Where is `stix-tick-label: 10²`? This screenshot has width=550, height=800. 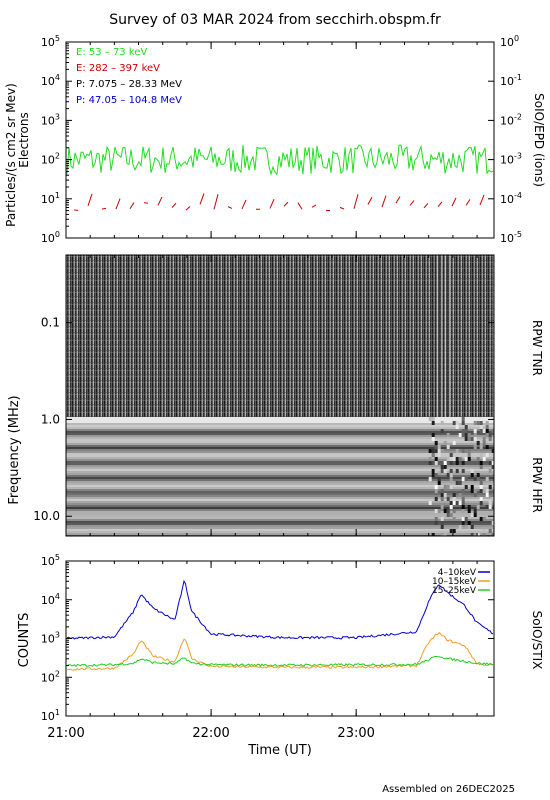 stix-tick-label: 10² is located at coordinates (50, 676).